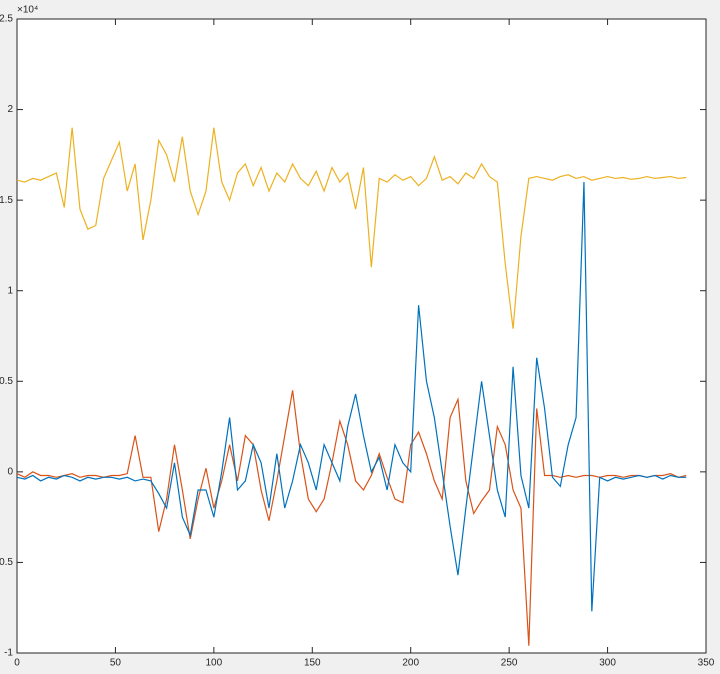 The width and height of the screenshot is (720, 674). I want to click on x-tick-label: 350, so click(706, 663).